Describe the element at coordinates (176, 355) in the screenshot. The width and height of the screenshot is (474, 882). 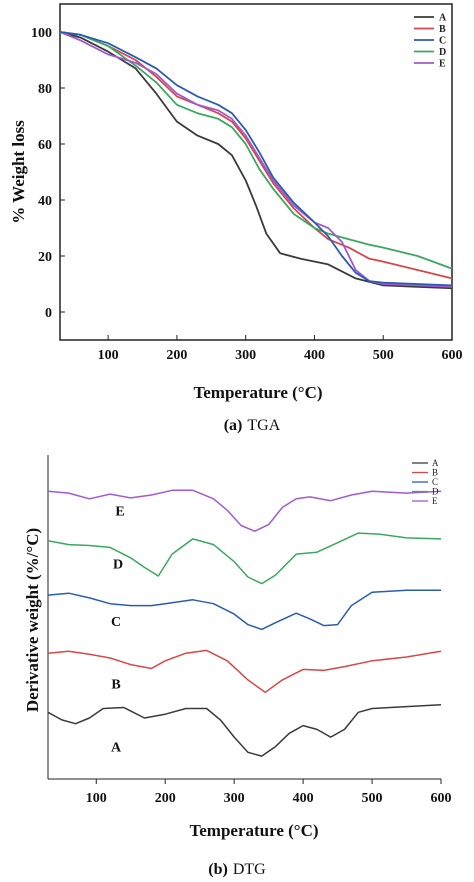
I see `tga-x-tick-label: 200` at that location.